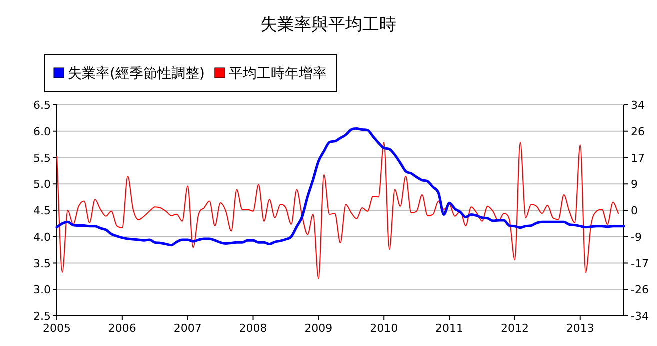 The width and height of the screenshot is (657, 346). What do you see at coordinates (634, 185) in the screenshot?
I see `y2-tick-label: 9` at bounding box center [634, 185].